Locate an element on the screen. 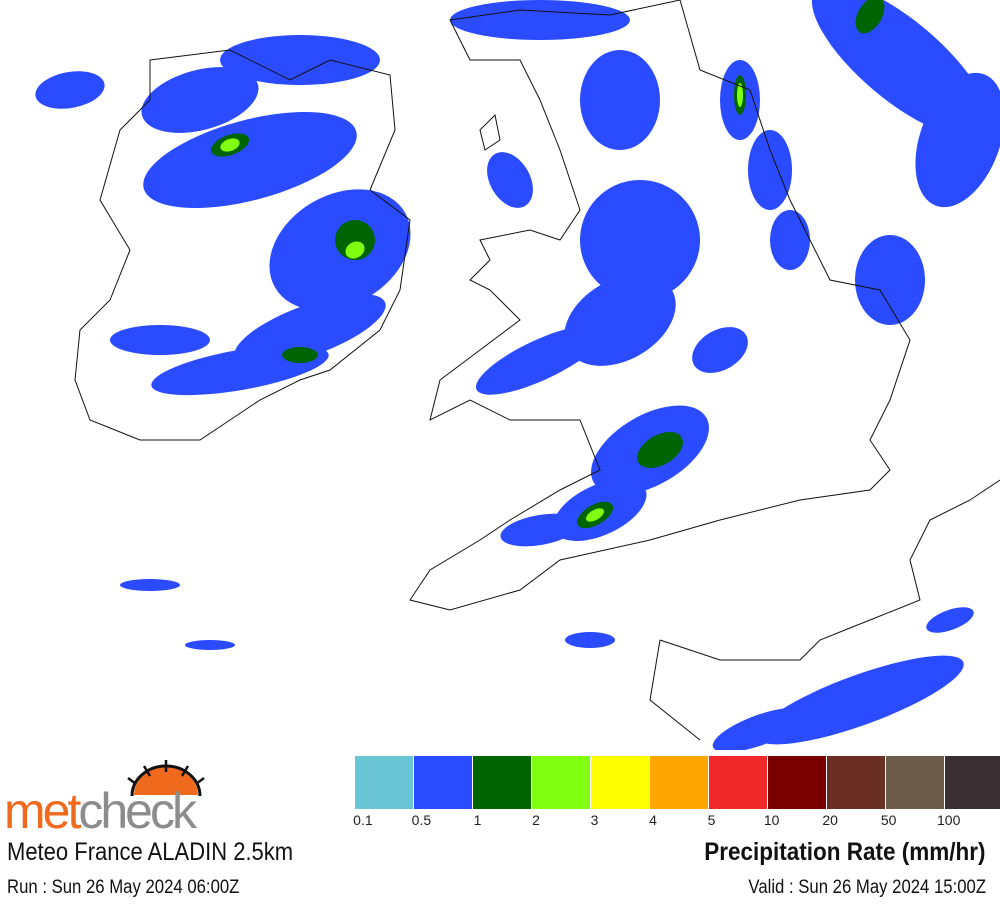 Image resolution: width=1000 pixels, height=905 pixels. model-name: Meteo France ALADIN 2.5km is located at coordinates (150, 852).